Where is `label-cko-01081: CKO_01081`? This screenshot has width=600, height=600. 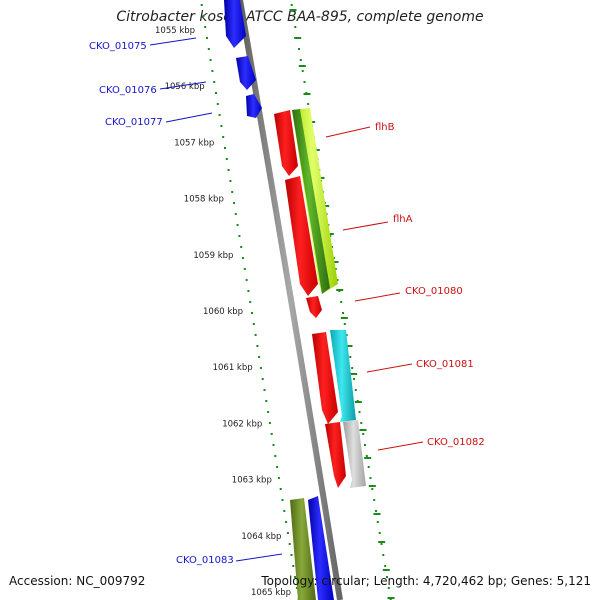 label-cko-01081: CKO_01081 is located at coordinates (445, 364).